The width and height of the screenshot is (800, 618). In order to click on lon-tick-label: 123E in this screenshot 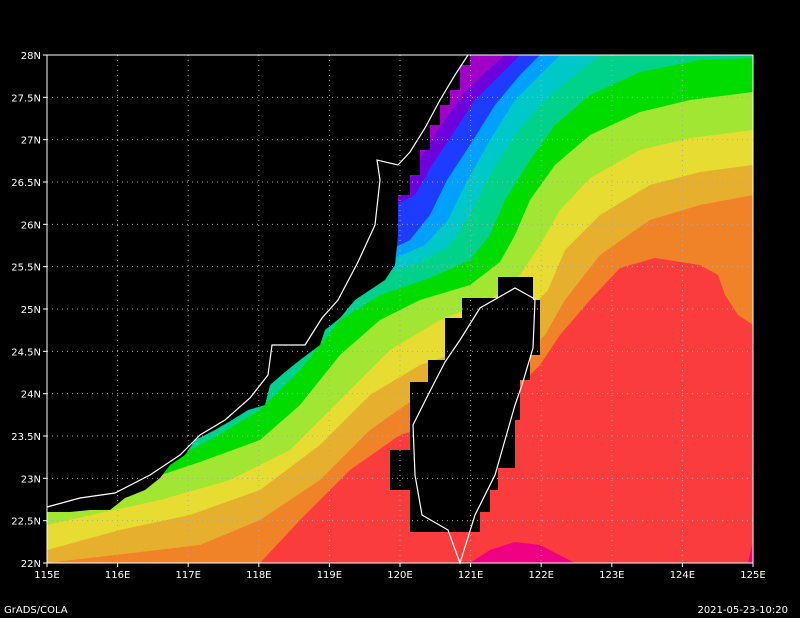, I will do `click(611, 575)`.